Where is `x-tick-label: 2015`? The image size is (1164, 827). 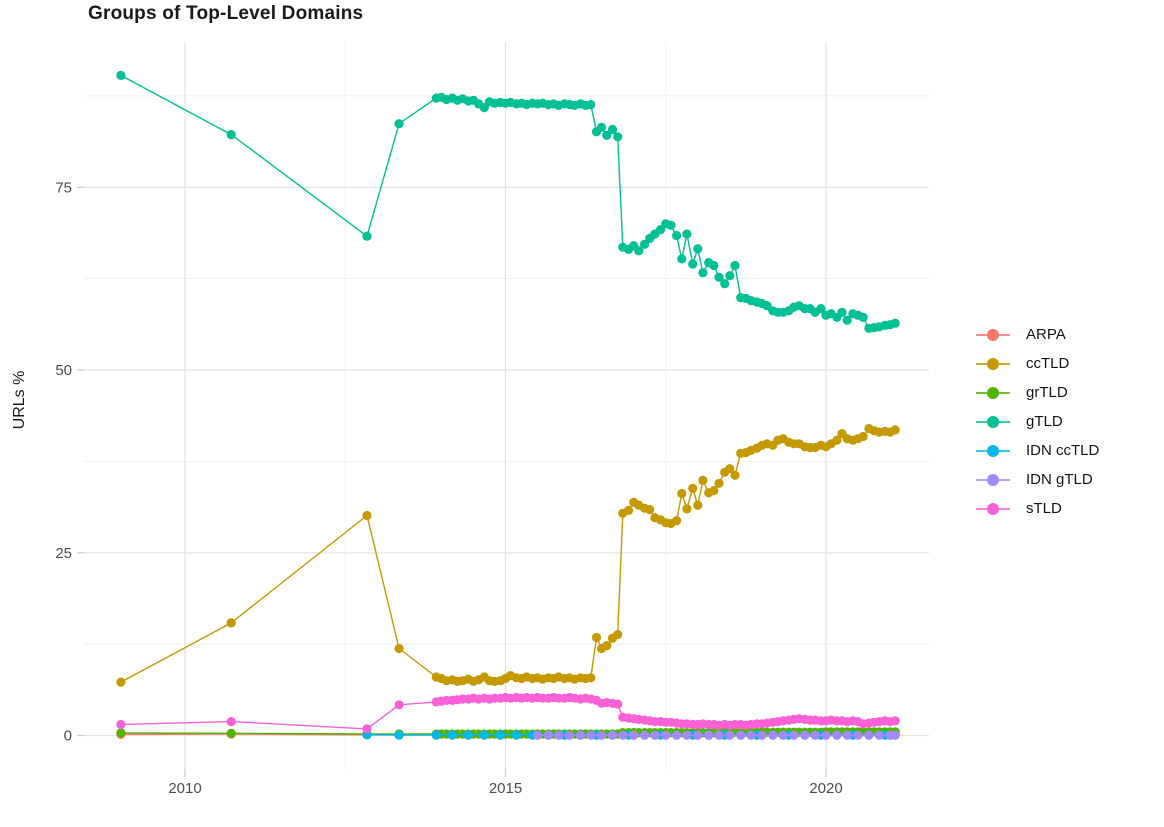
x-tick-label: 2015 is located at coordinates (505, 788).